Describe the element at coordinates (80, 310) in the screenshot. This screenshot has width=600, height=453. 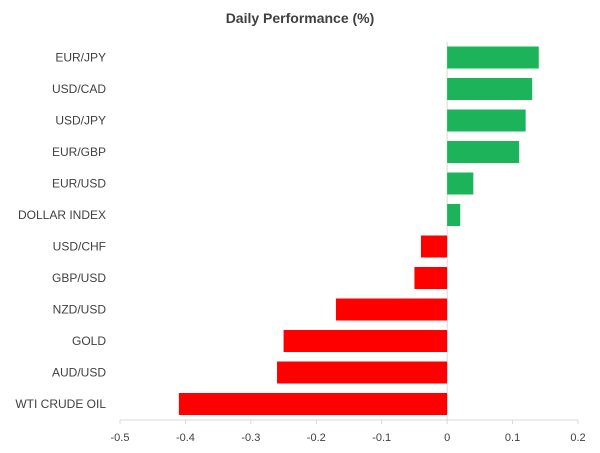
I see `category-label: NZD/USD` at that location.